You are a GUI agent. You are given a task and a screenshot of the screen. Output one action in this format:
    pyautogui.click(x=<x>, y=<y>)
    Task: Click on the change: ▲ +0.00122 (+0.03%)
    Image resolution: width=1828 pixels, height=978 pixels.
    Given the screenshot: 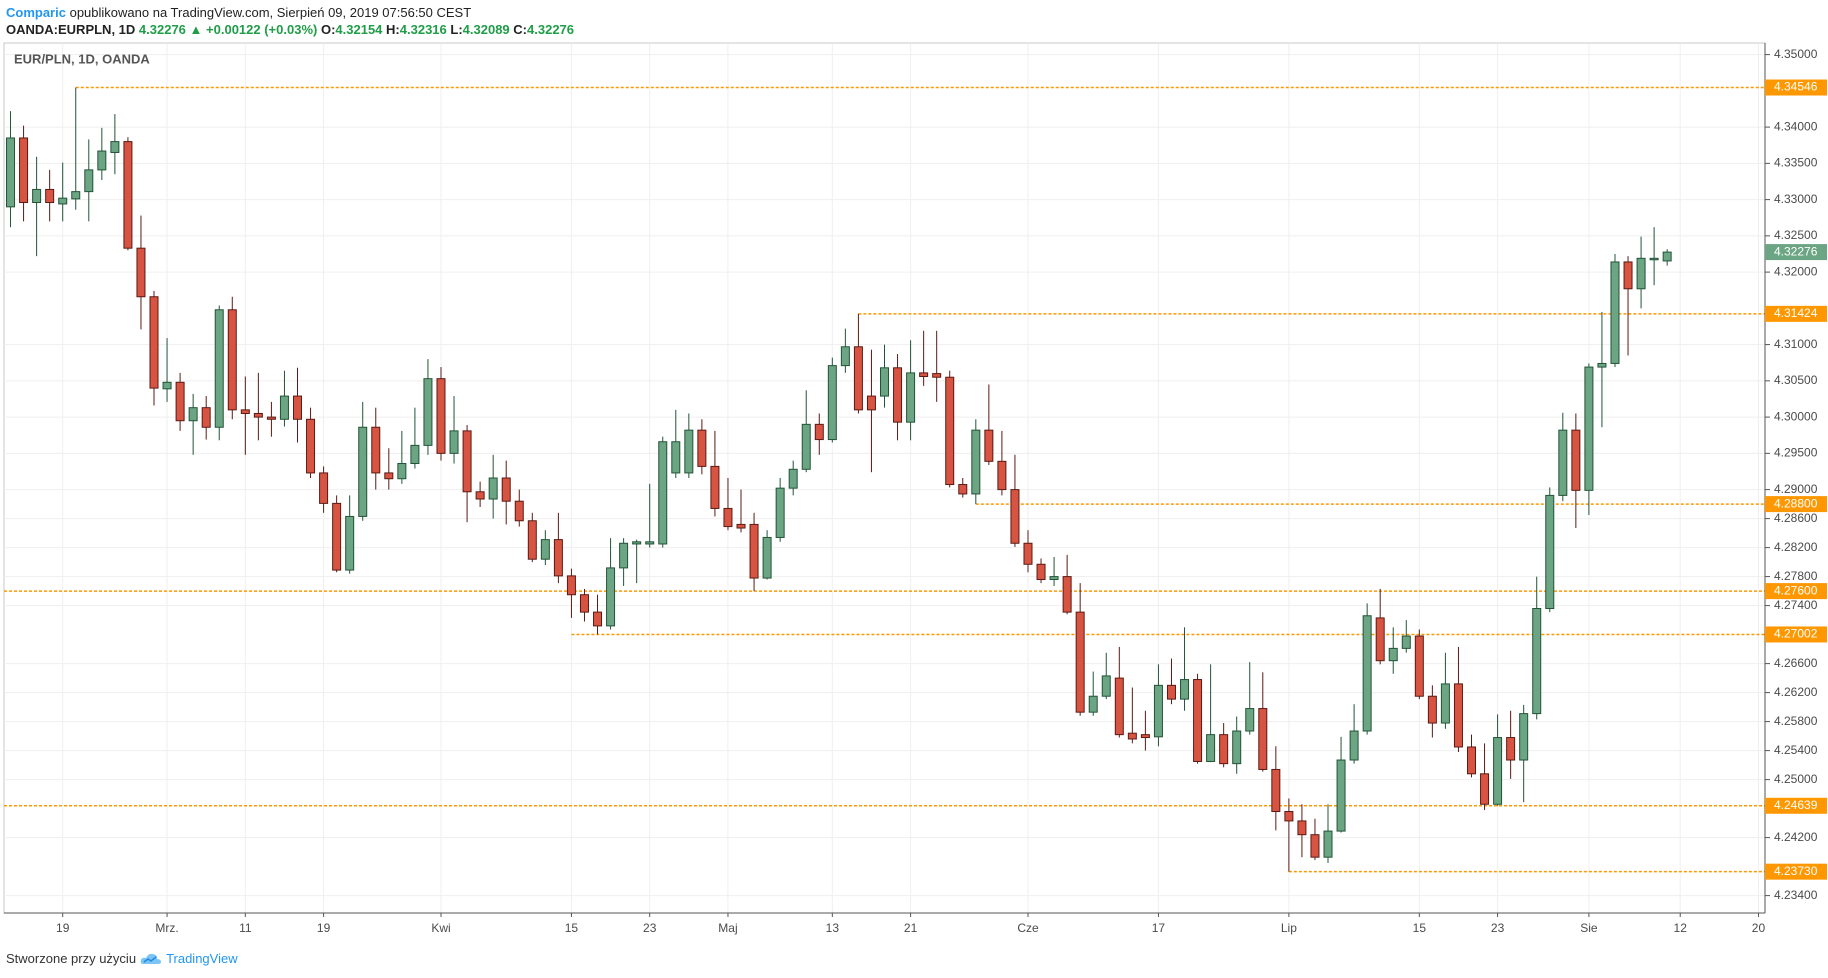 What is the action you would take?
    pyautogui.click(x=253, y=29)
    